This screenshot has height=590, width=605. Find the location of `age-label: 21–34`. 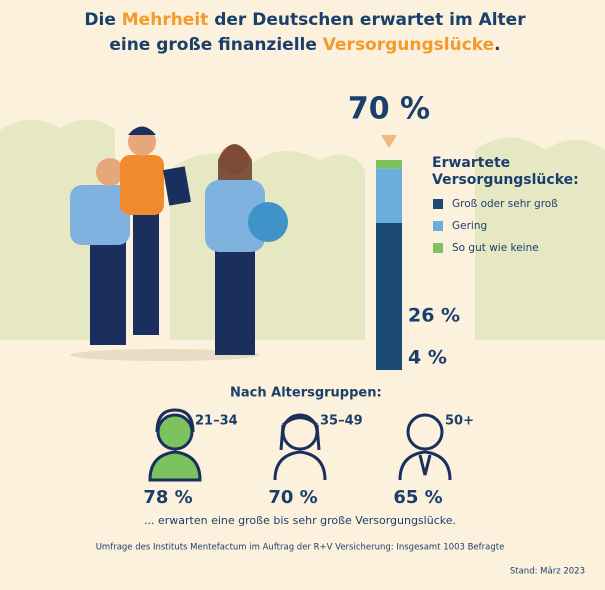

age-label: 21–34 is located at coordinates (216, 421).